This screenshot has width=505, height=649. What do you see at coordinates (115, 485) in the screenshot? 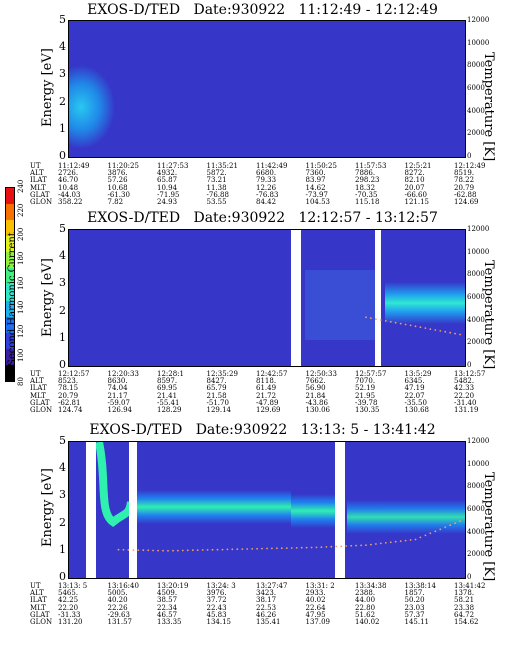
I see `panel3-dispersion` at bounding box center [115, 485].